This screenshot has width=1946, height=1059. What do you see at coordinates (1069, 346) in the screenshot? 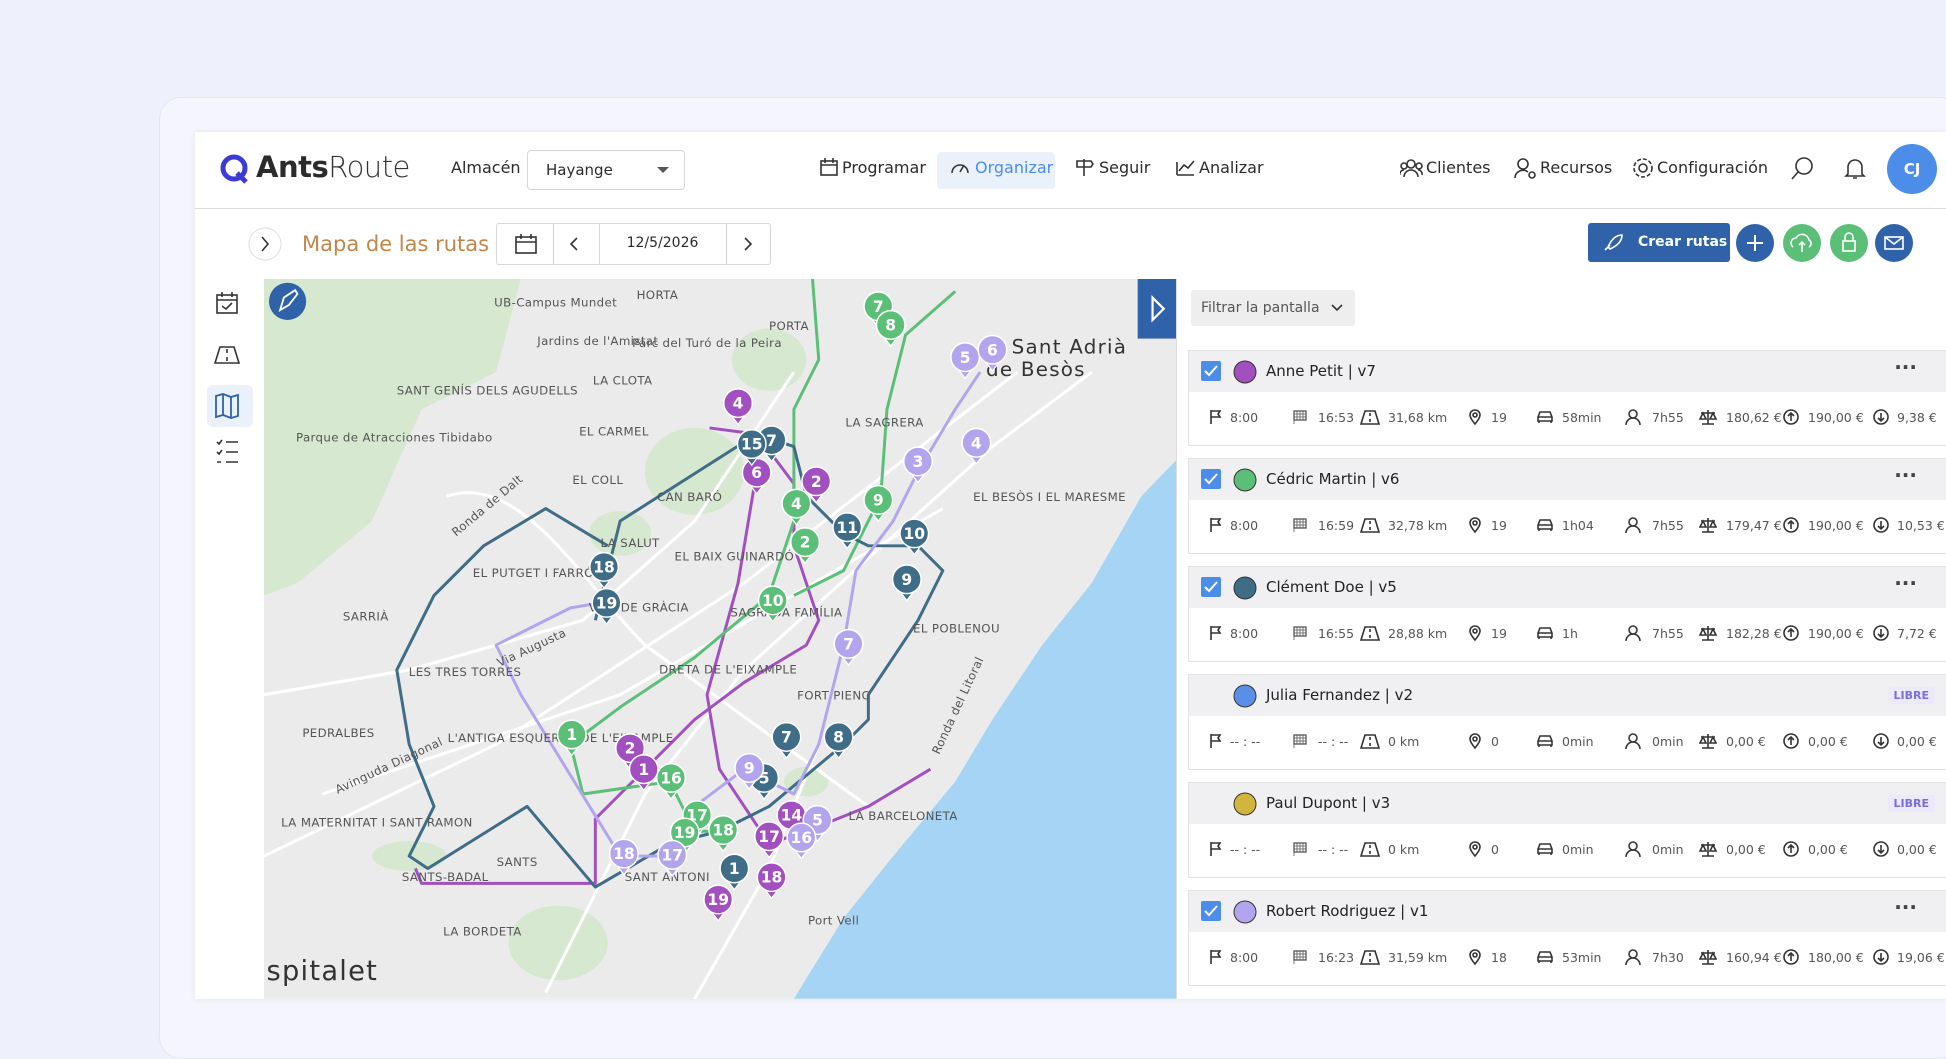
I see `place-label: Sant Adrià` at bounding box center [1069, 346].